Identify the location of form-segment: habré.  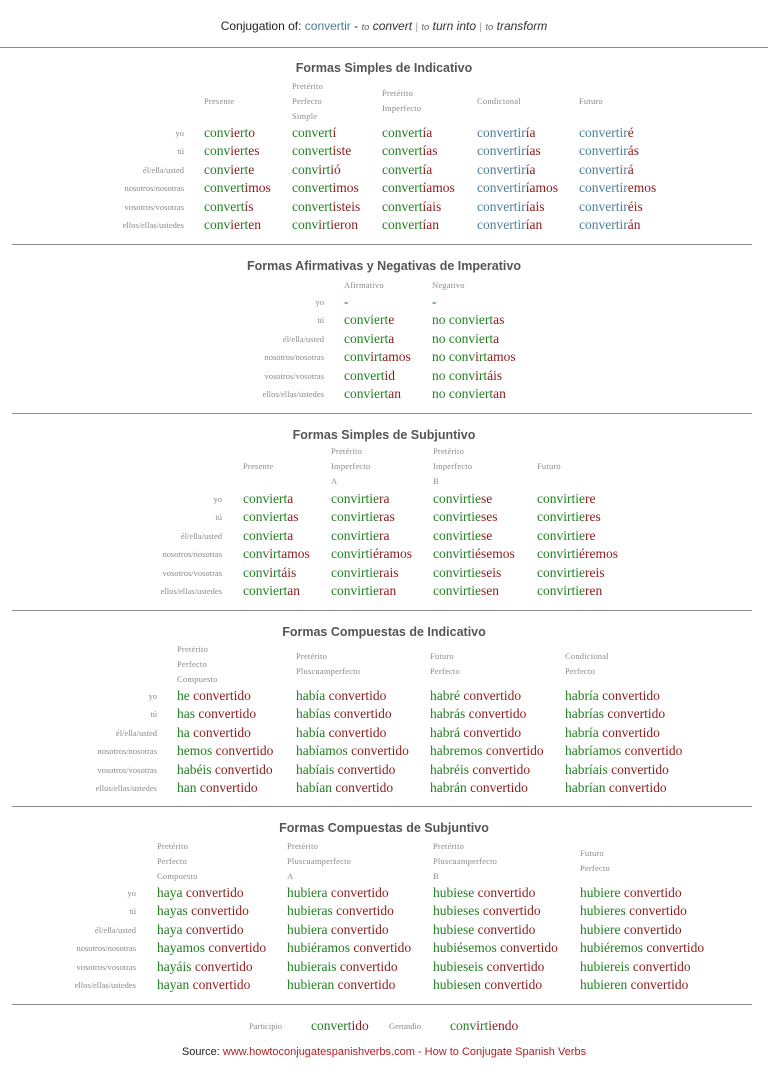
(447, 695).